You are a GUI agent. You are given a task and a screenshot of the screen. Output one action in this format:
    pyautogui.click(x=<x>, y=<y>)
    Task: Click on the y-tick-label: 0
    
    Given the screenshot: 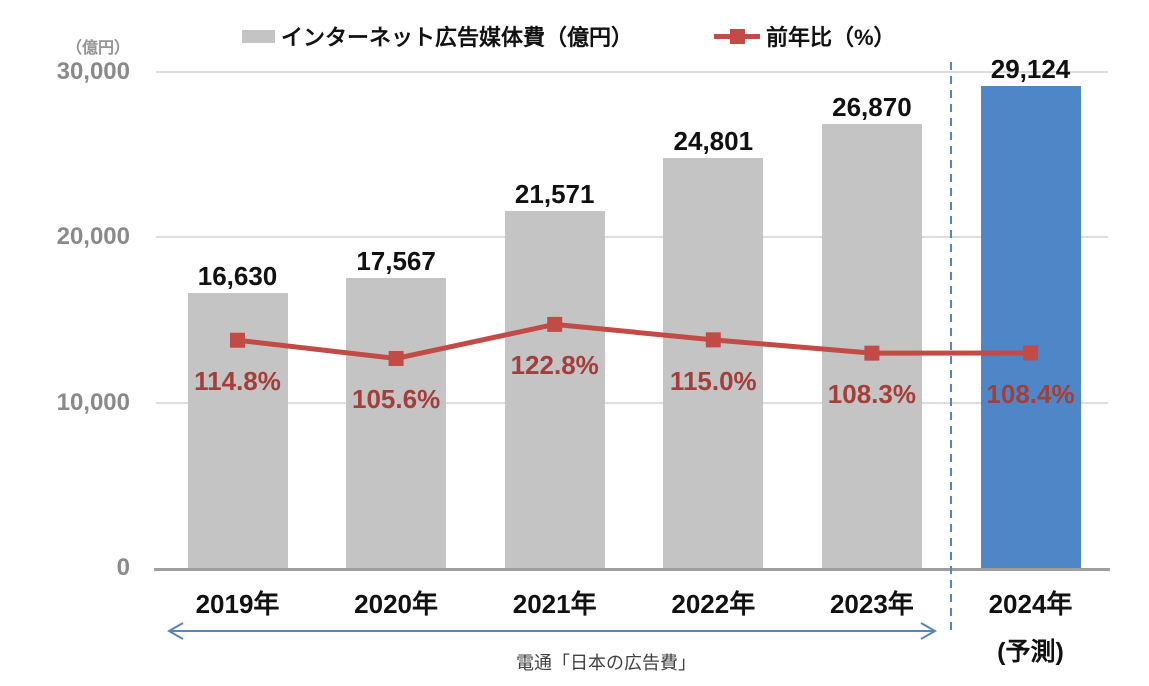 What is the action you would take?
    pyautogui.click(x=123, y=567)
    